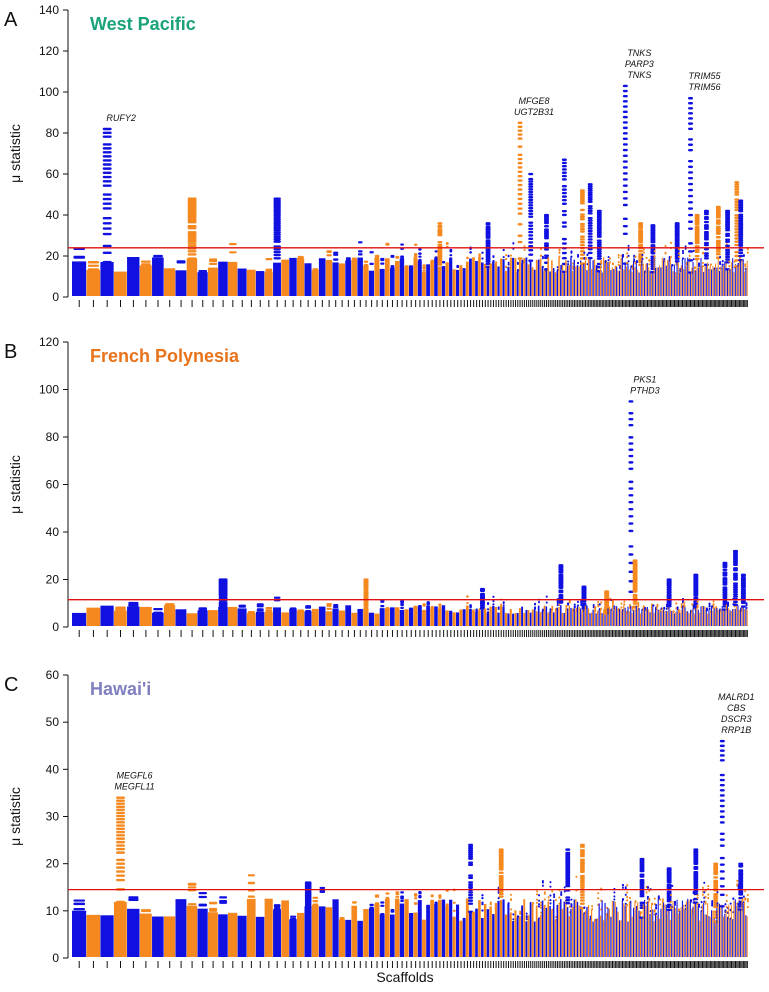 The height and width of the screenshot is (992, 769). Describe the element at coordinates (53, 722) in the screenshot. I see `y-tick-label: 50` at that location.